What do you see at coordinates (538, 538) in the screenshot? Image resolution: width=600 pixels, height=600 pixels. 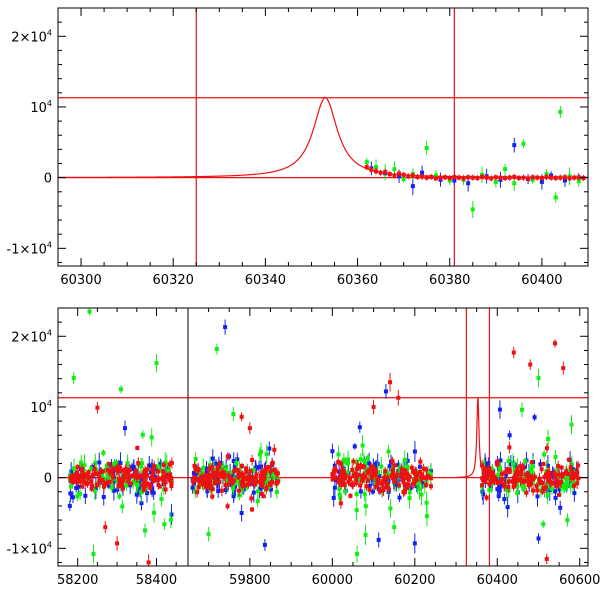 I see `blue-outlier-point` at bounding box center [538, 538].